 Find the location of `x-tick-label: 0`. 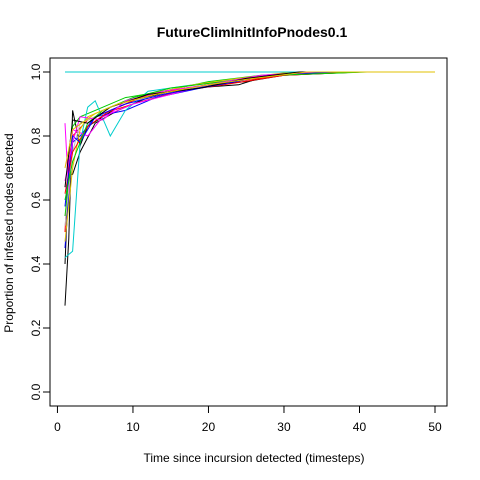

x-tick-label: 0 is located at coordinates (57, 427).